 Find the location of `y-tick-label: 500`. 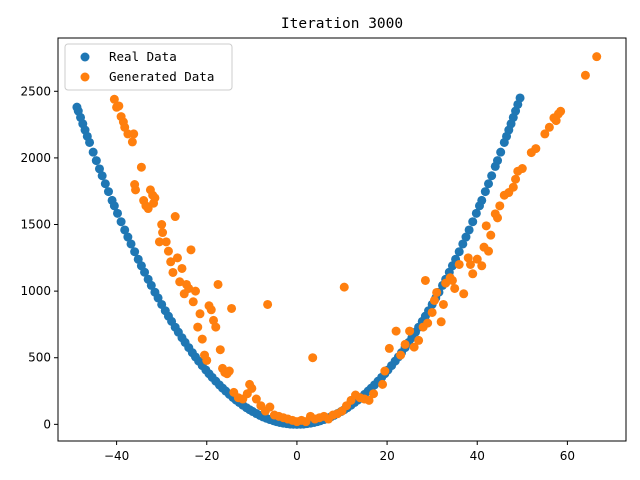

y-tick-label: 500 is located at coordinates (39, 358).